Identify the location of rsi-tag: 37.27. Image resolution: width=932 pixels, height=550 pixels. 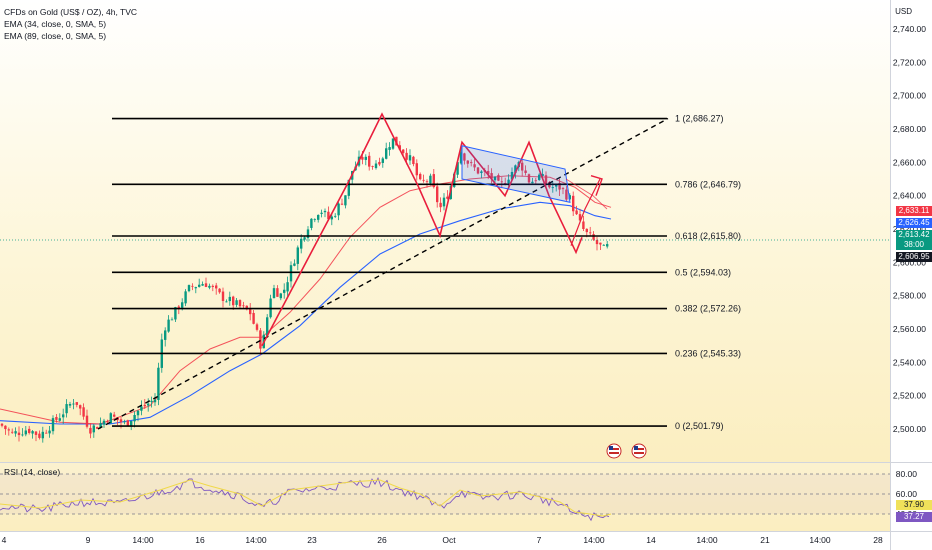
(914, 517).